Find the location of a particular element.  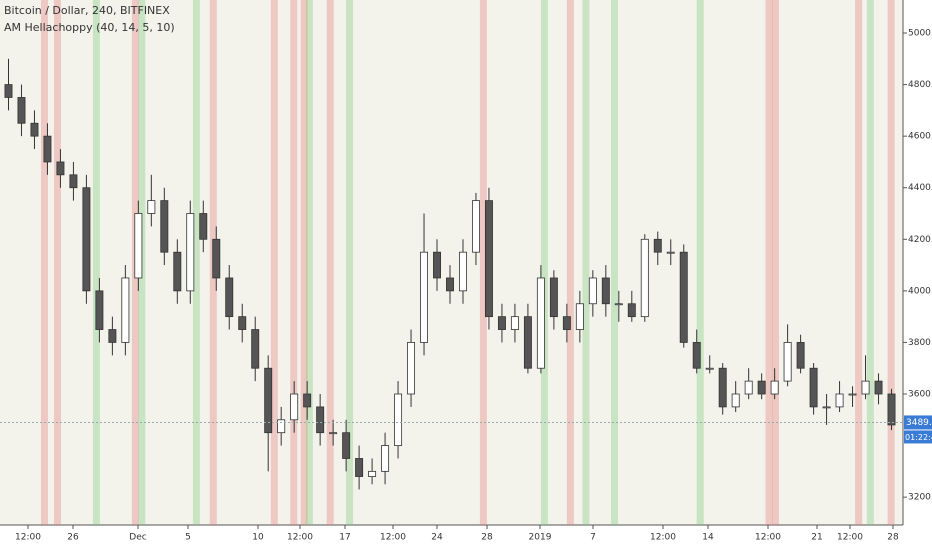

x-tick-label: Dec is located at coordinates (137, 538).